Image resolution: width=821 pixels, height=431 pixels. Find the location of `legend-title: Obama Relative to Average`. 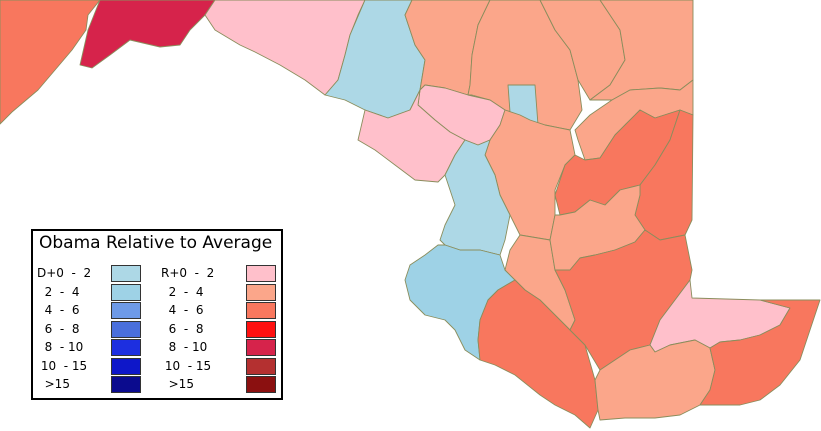

legend-title: Obama Relative to Average is located at coordinates (156, 243).